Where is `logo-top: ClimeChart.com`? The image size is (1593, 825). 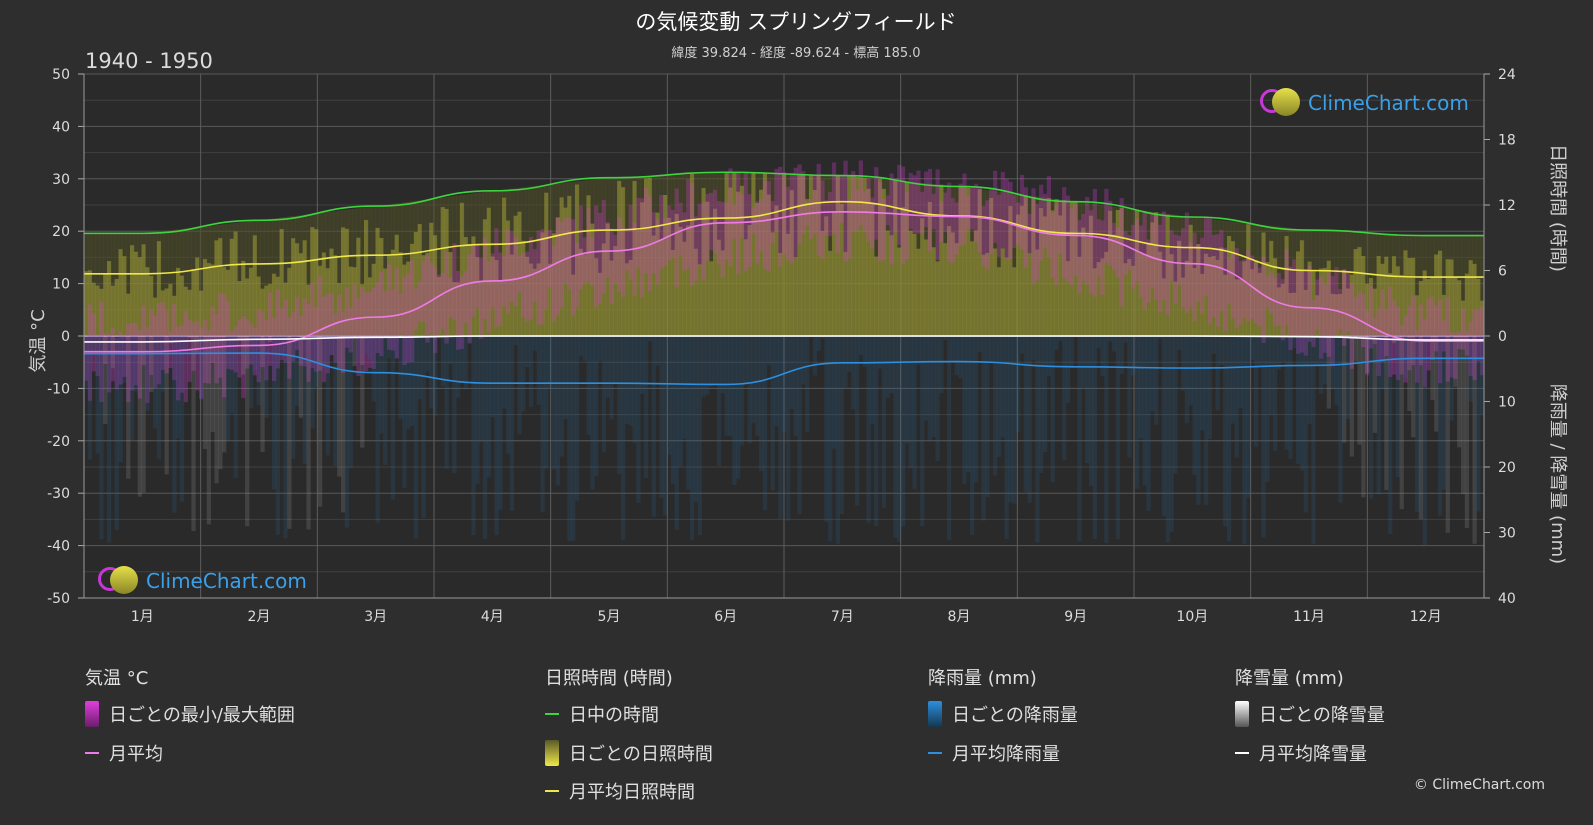 logo-top: ClimeChart.com is located at coordinates (1363, 103).